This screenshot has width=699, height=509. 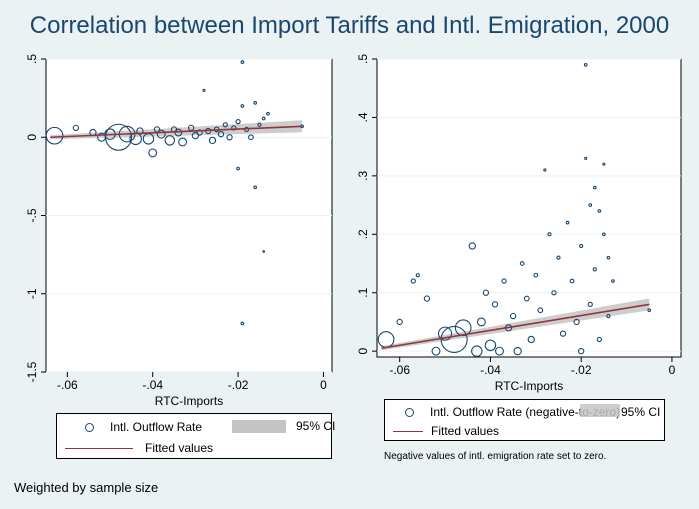 What do you see at coordinates (189, 401) in the screenshot?
I see `left-xaxis-label: RTC-Imports` at bounding box center [189, 401].